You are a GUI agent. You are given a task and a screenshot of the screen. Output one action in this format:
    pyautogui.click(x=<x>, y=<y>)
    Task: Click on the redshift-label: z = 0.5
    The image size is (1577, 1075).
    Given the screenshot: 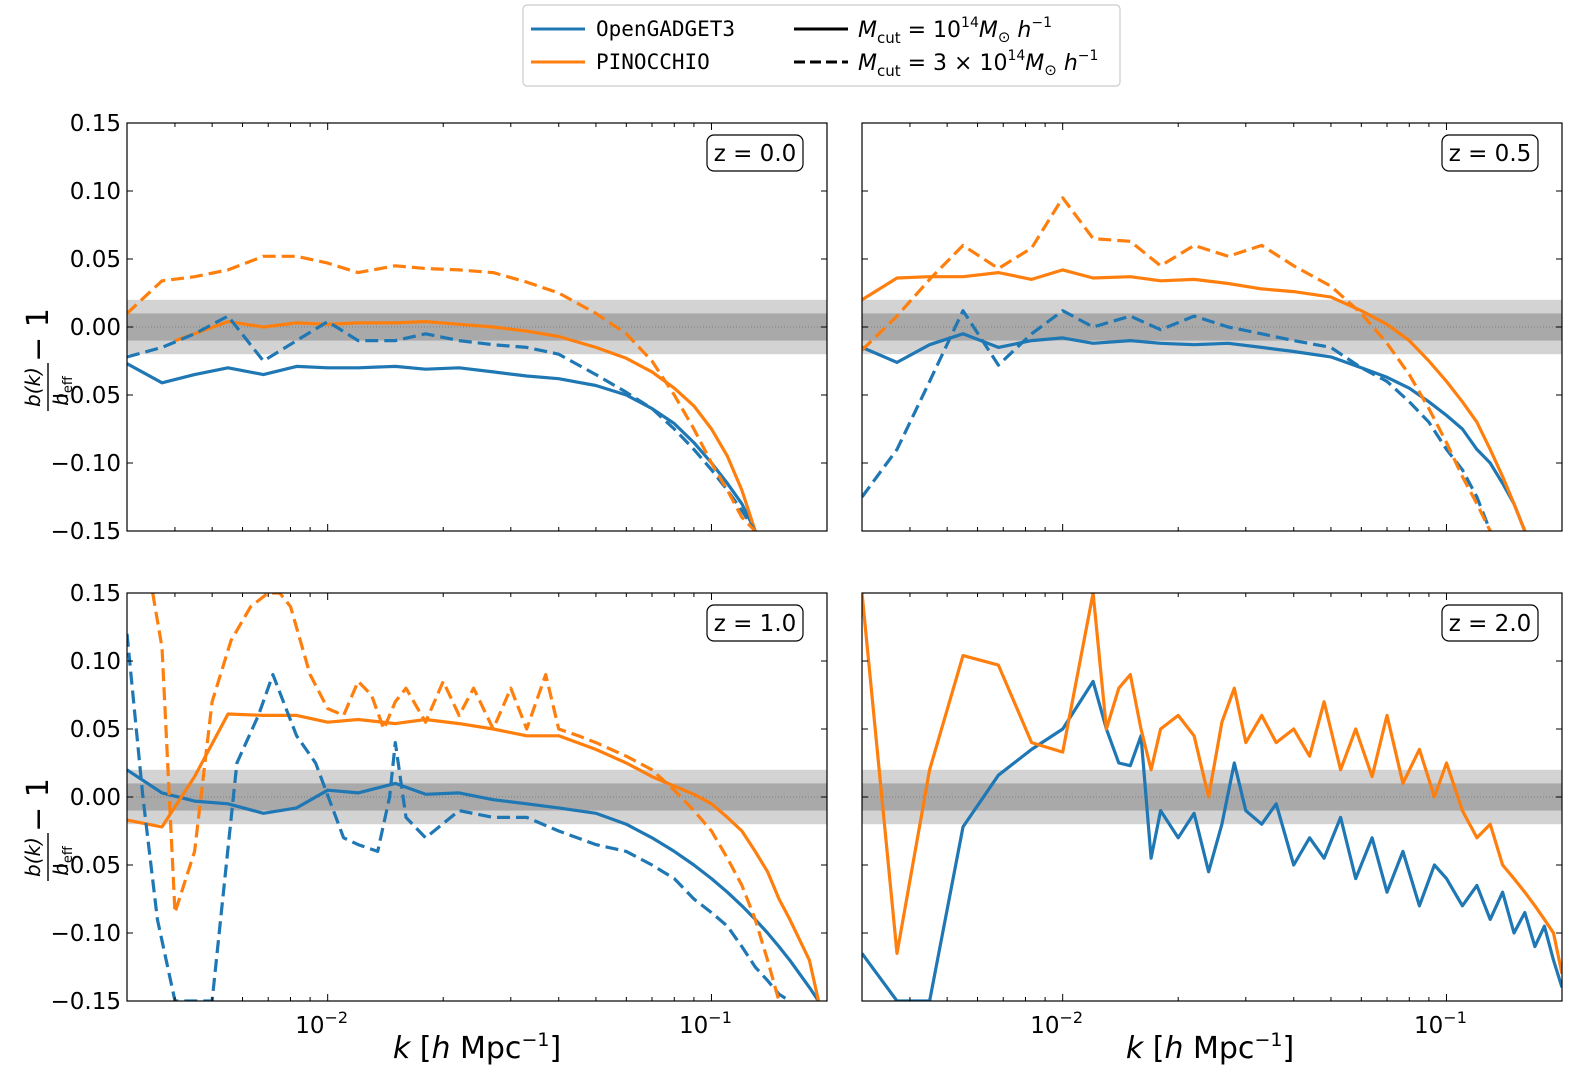 What is the action you would take?
    pyautogui.click(x=1490, y=154)
    